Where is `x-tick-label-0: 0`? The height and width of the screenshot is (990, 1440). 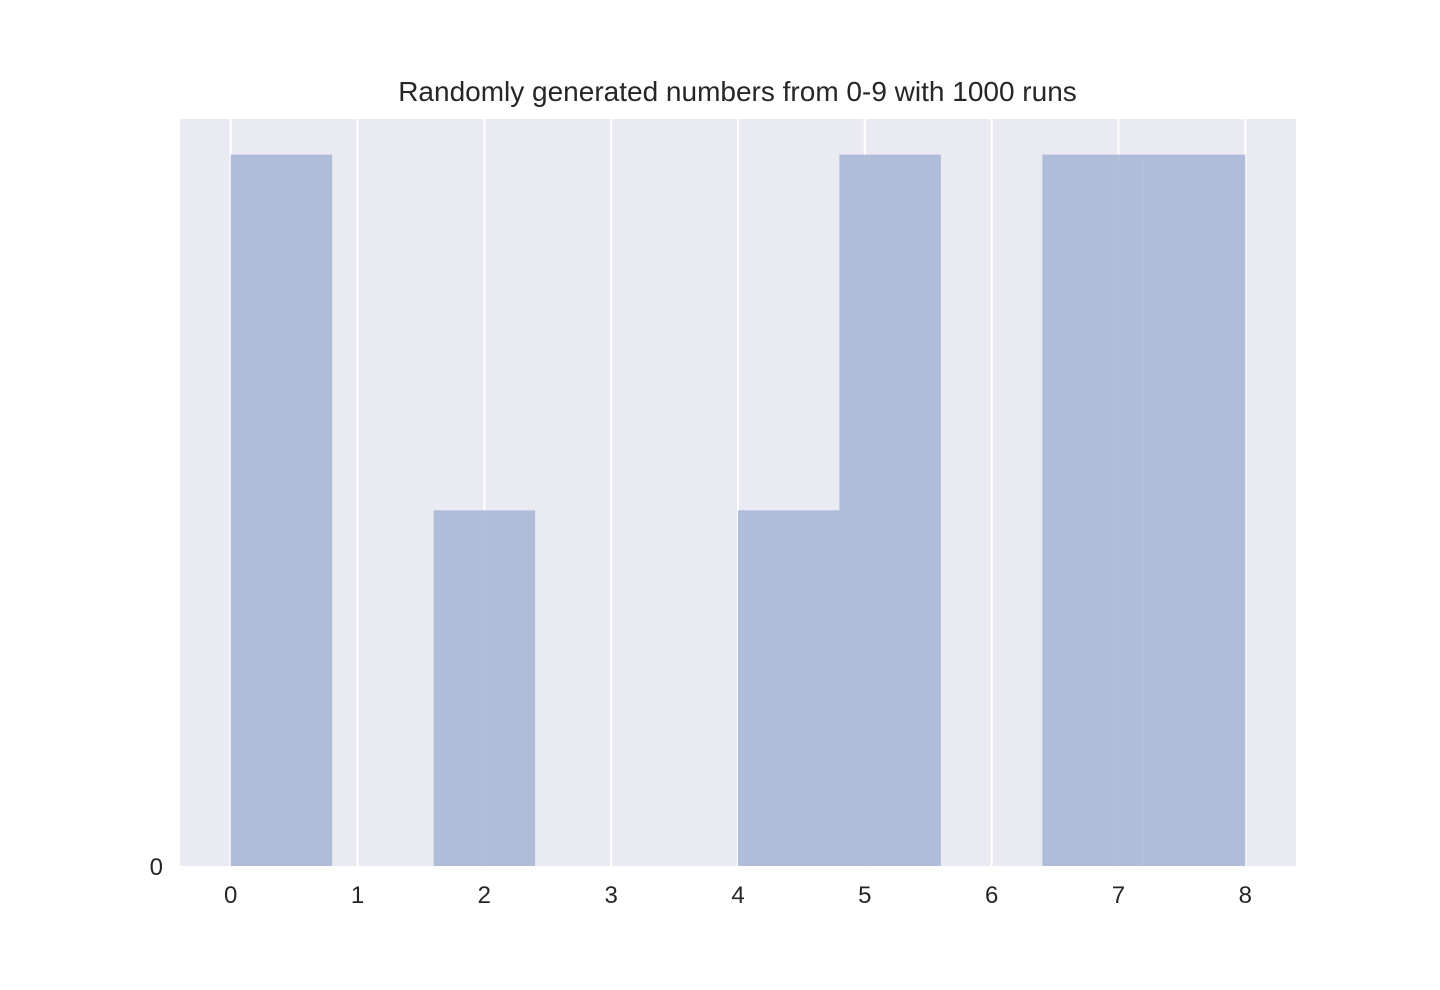 x-tick-label-0: 0 is located at coordinates (230, 895).